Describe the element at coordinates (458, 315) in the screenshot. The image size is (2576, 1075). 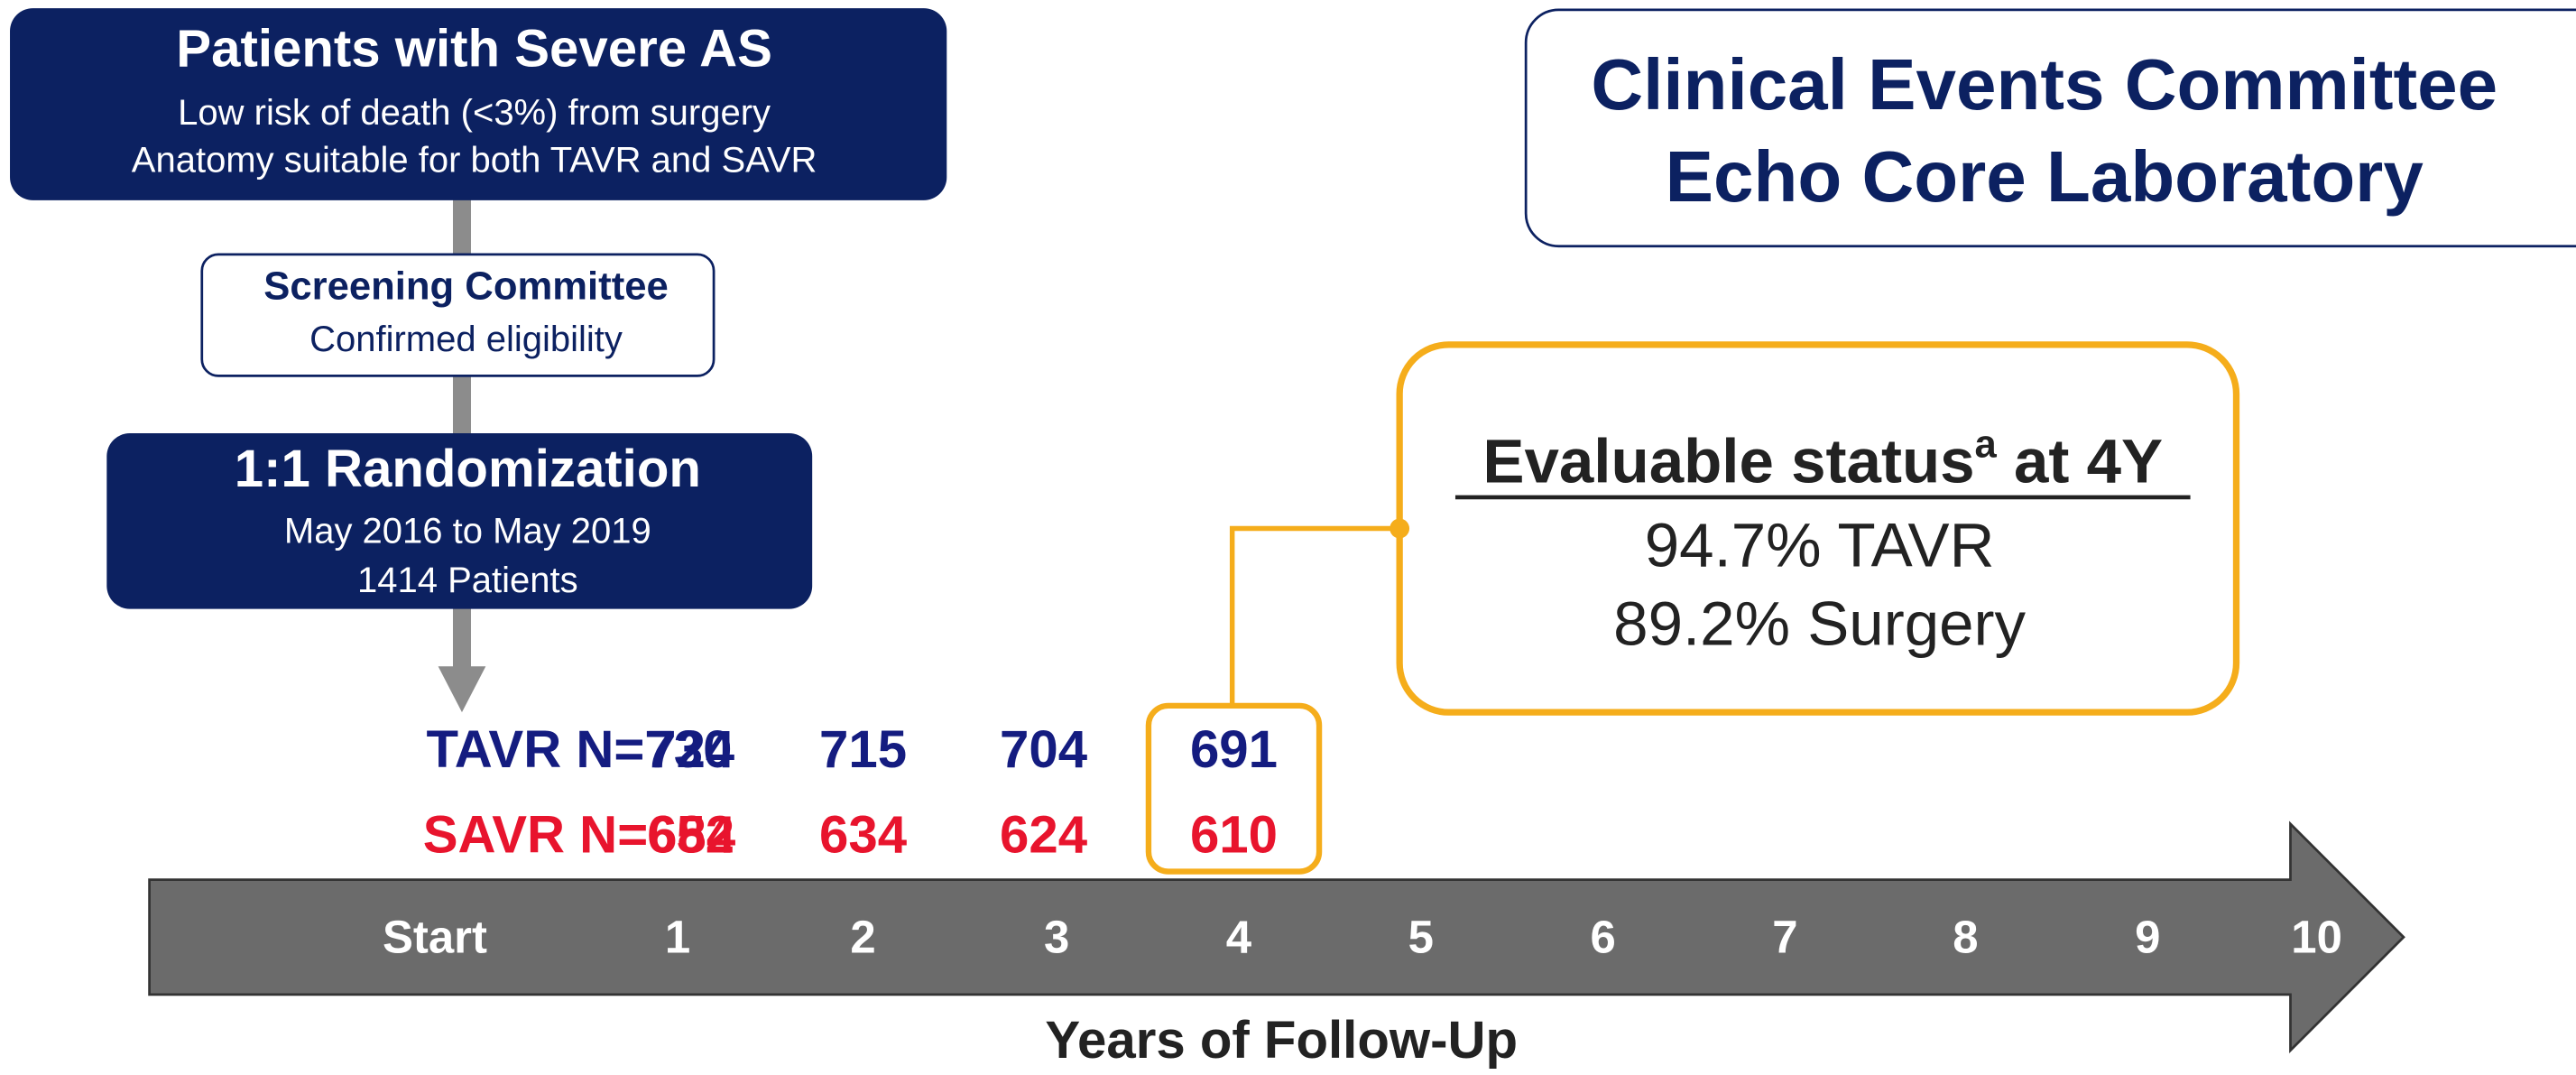
I see `screening-box` at that location.